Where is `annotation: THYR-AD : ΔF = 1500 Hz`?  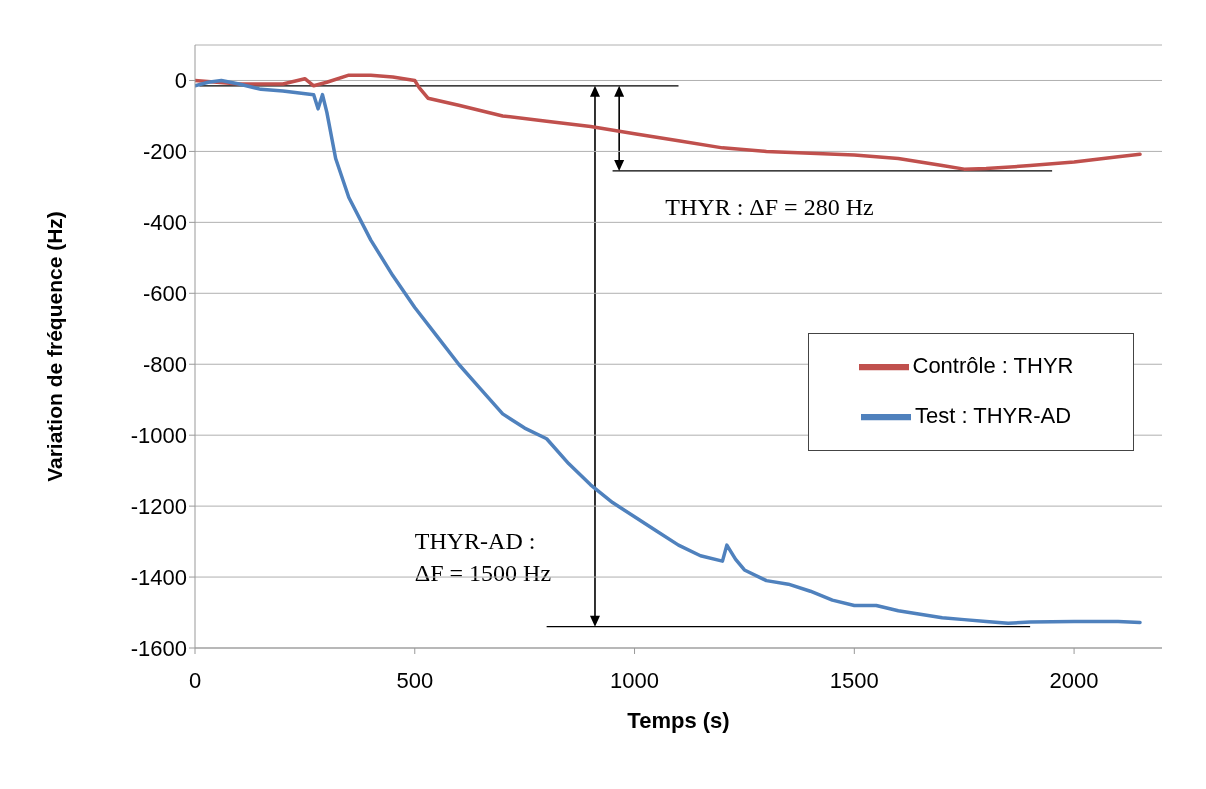 annotation: THYR-AD : ΔF = 1500 Hz is located at coordinates (483, 556).